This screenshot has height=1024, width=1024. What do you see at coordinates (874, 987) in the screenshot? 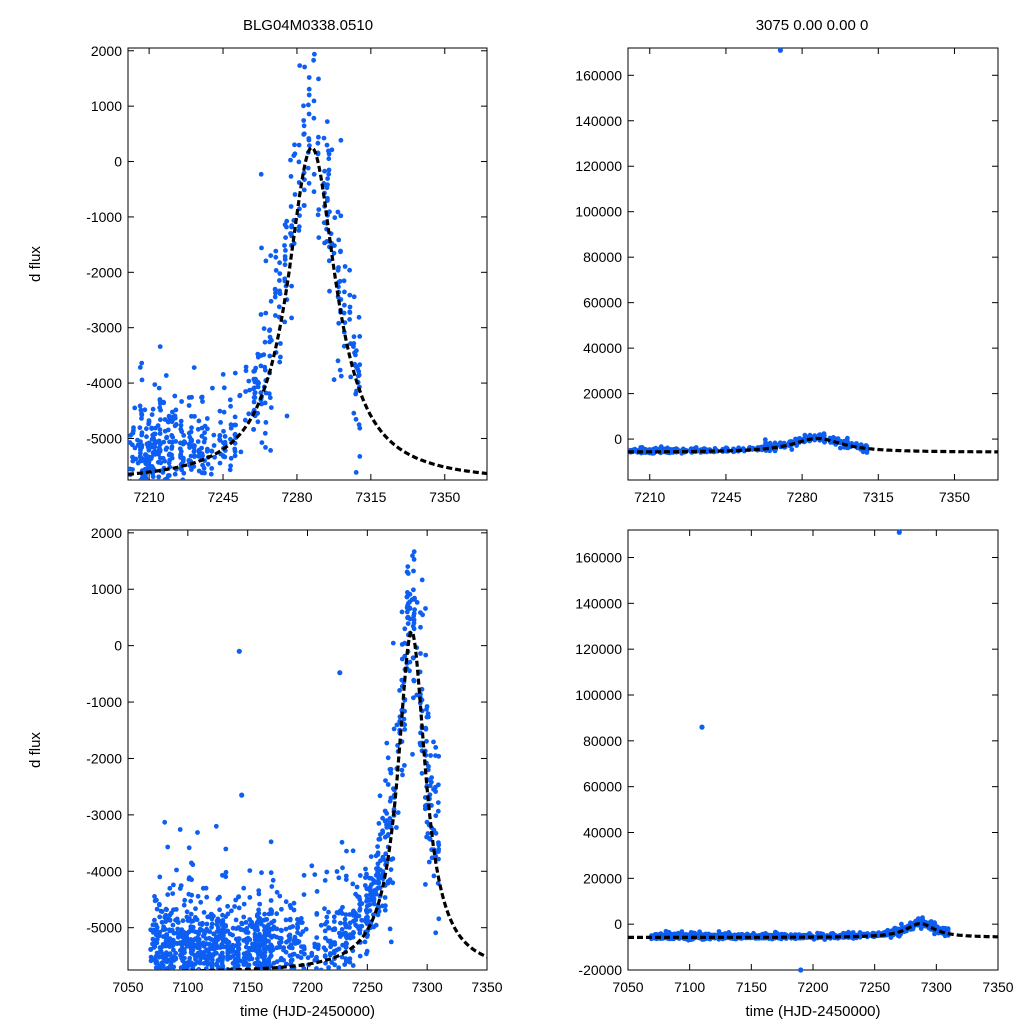
I see `x-tick-label: 7250` at bounding box center [874, 987].